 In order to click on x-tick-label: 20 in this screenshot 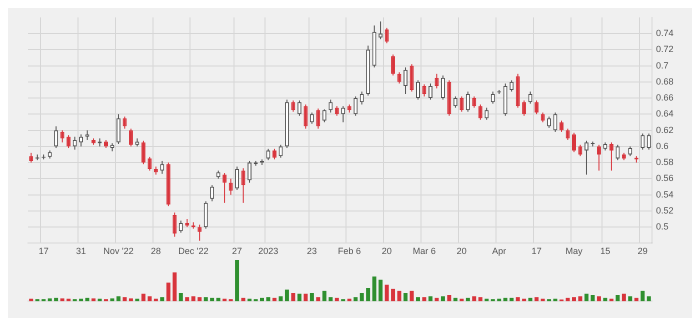, I will do `click(387, 251)`.